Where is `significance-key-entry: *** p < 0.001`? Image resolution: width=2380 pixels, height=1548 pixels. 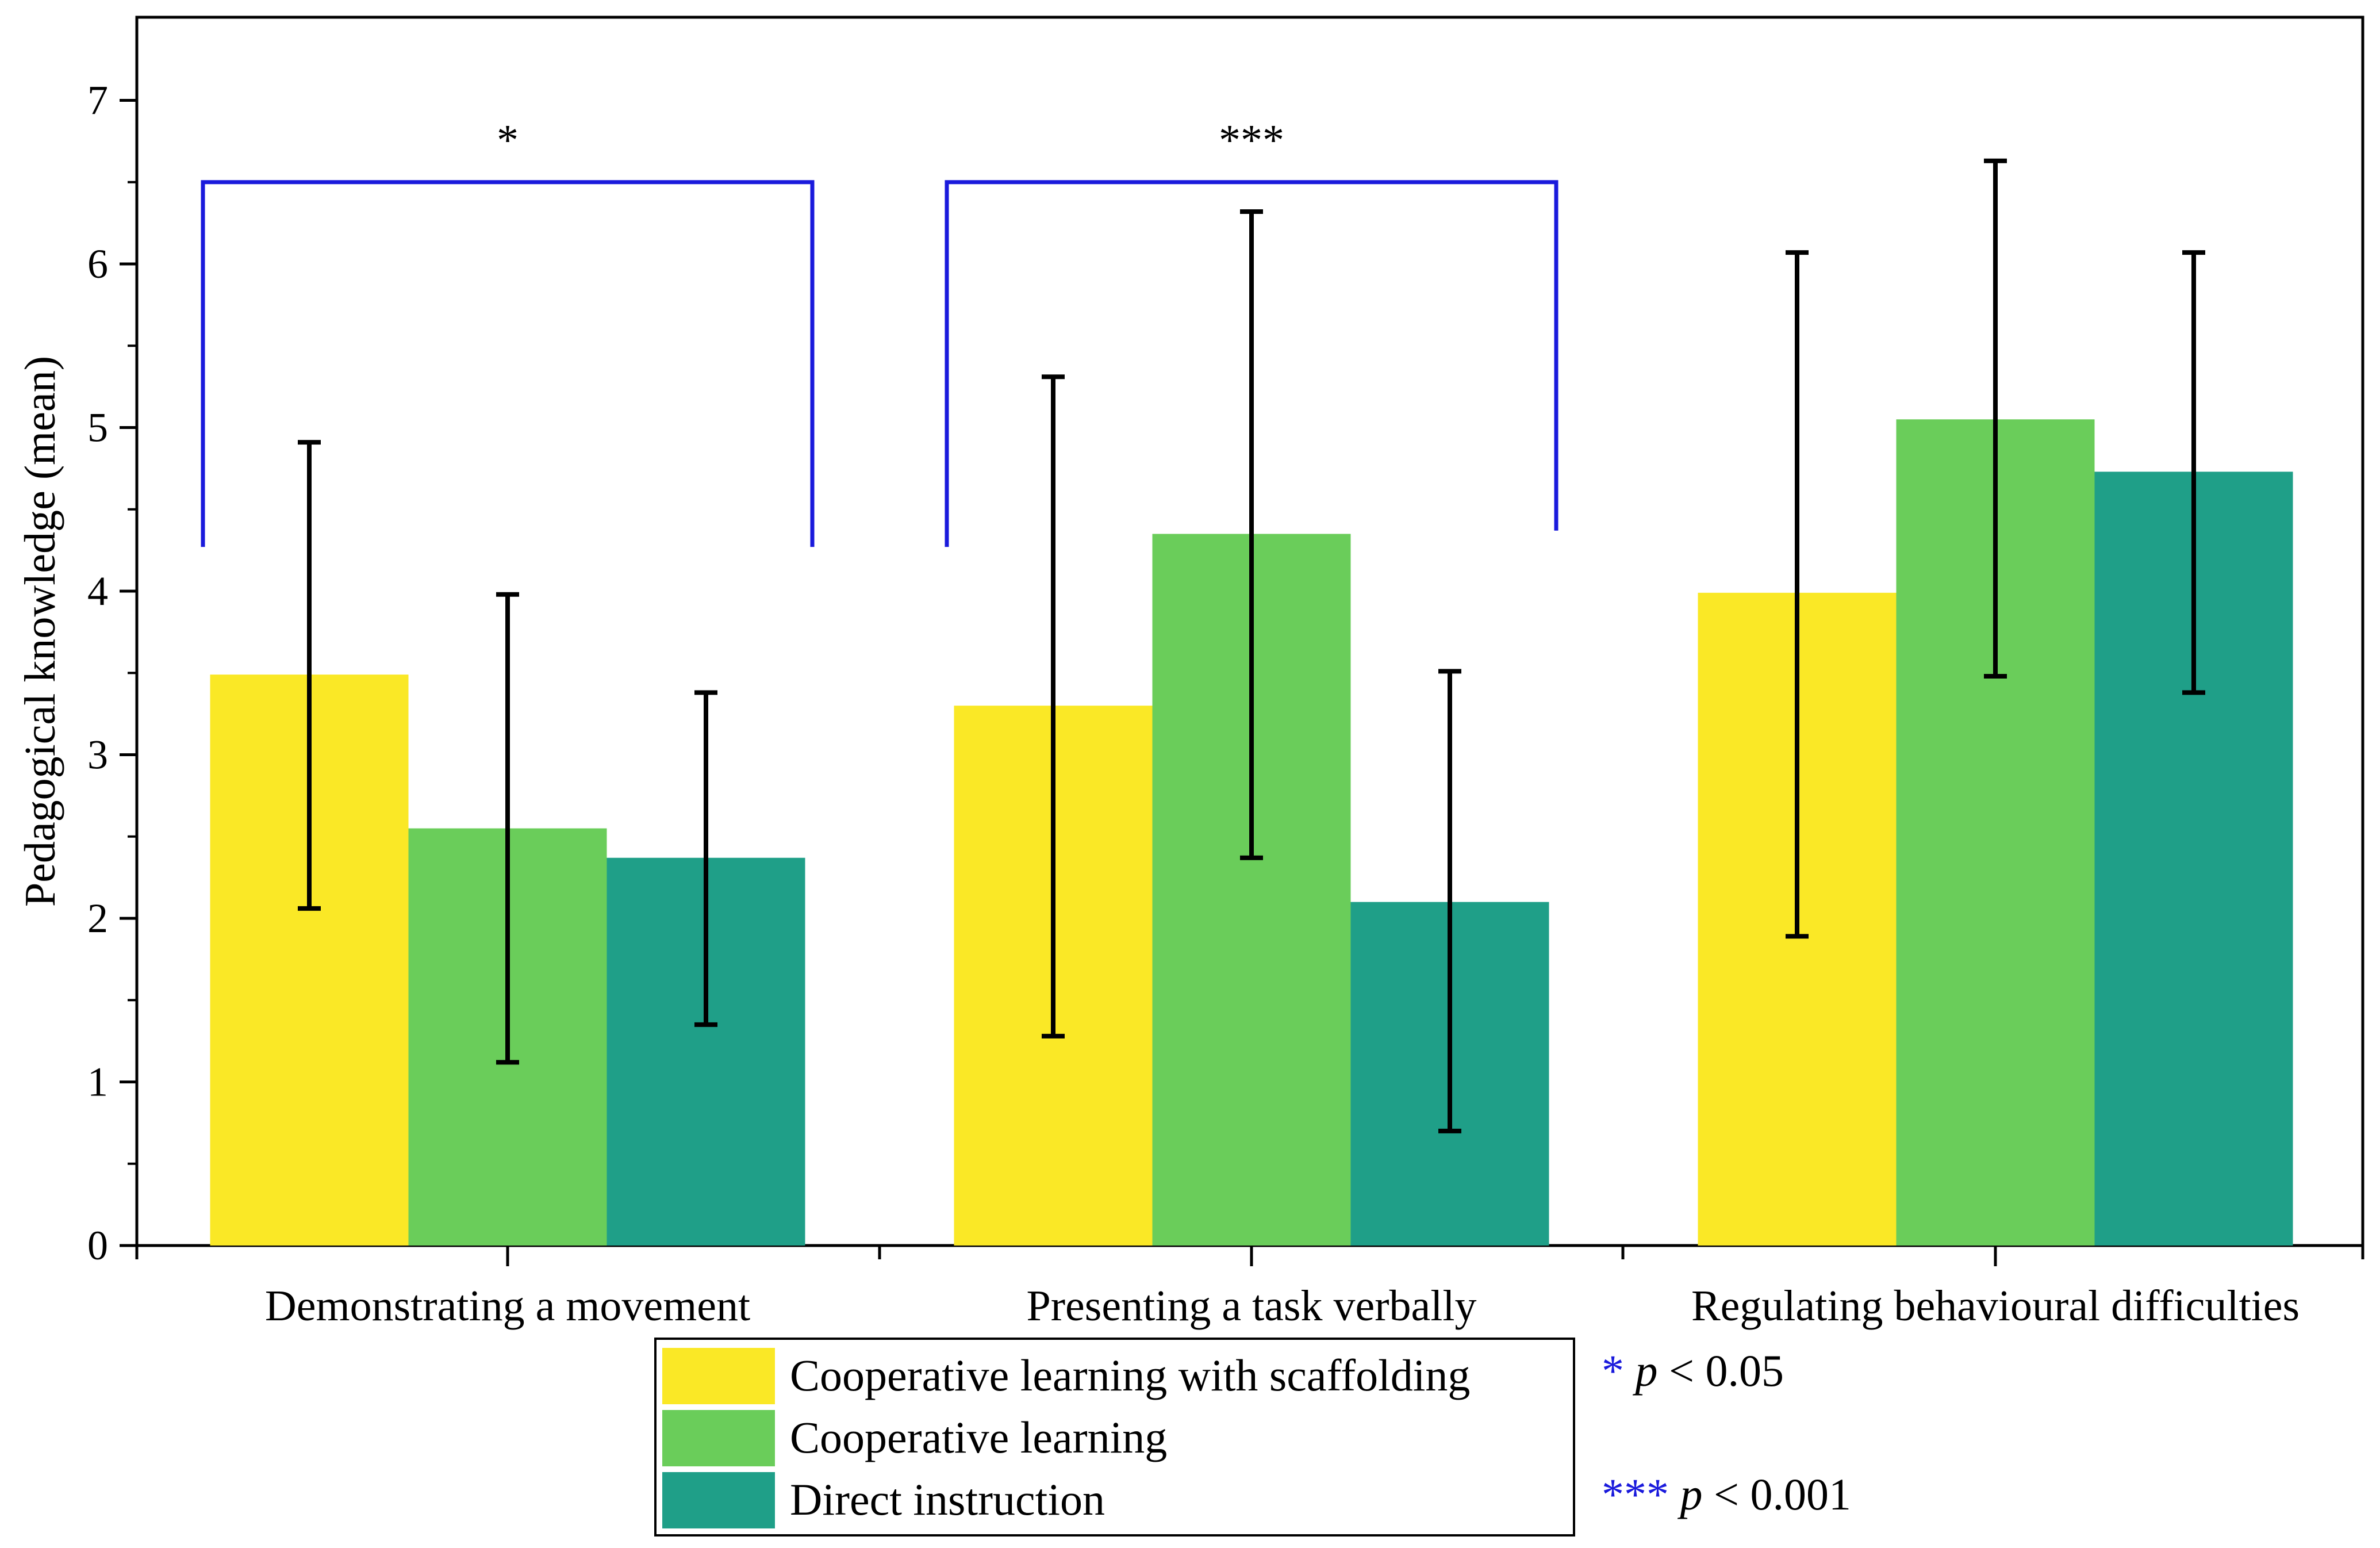 significance-key-entry: *** p < 0.001 is located at coordinates (1726, 1494).